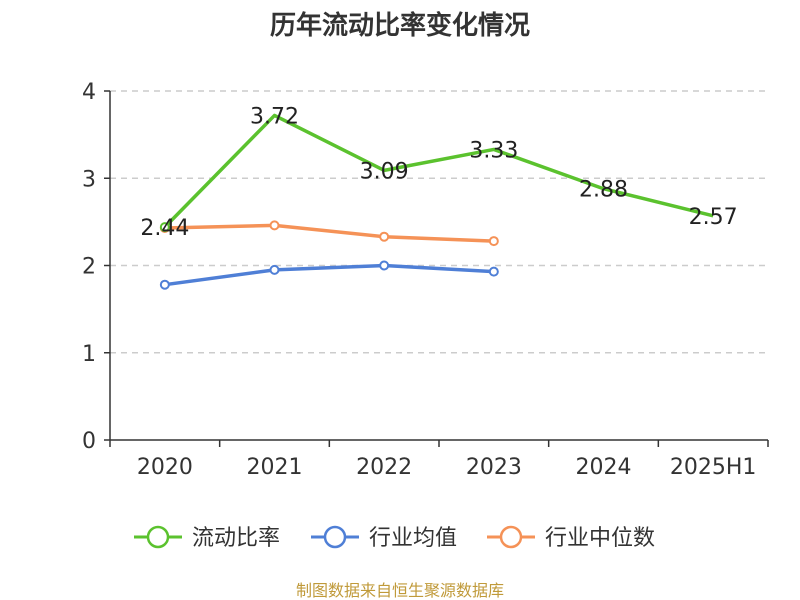 This screenshot has width=800, height=600. I want to click on legend-item: 行业均值, so click(384, 538).